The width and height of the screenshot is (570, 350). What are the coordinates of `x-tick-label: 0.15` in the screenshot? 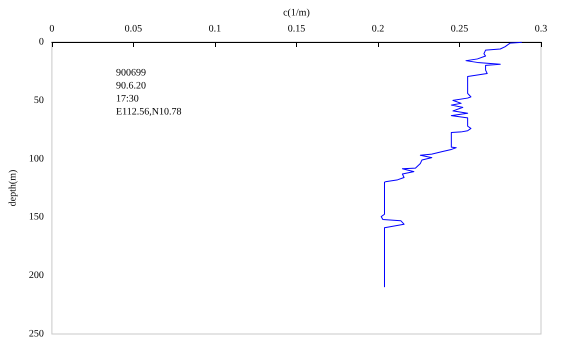 It's located at (297, 29).